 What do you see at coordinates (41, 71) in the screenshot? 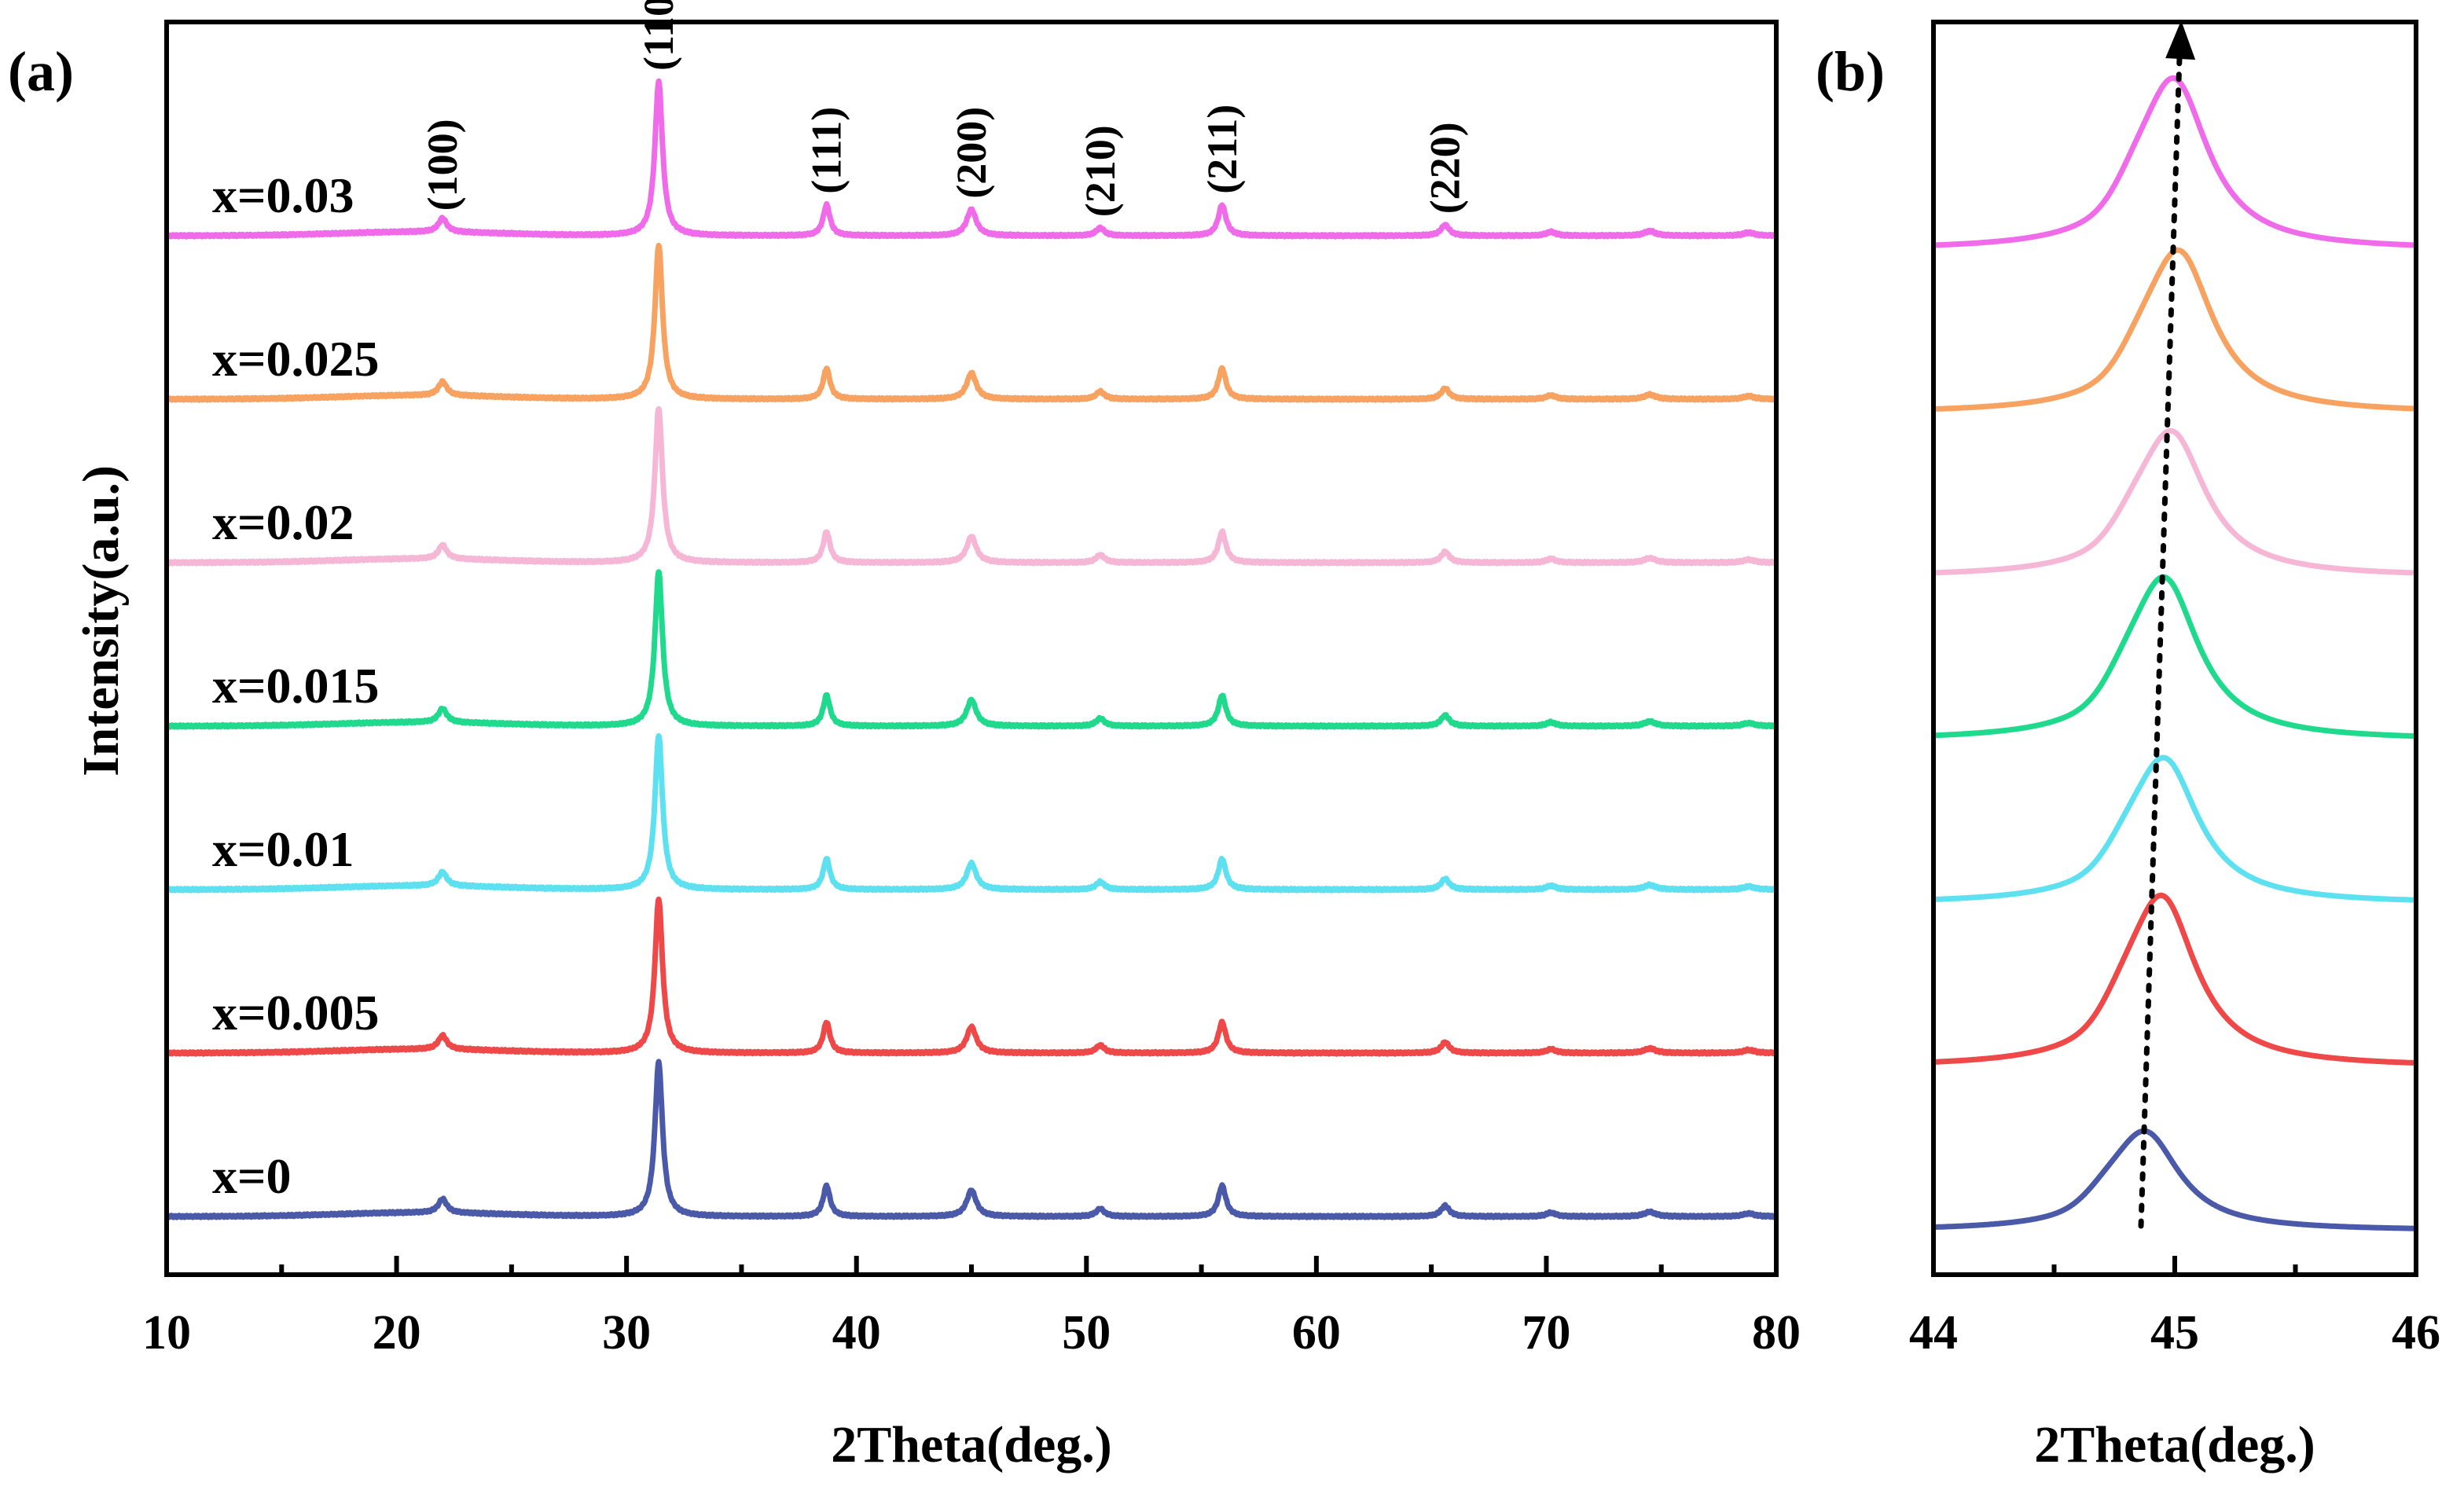
I see `panel-a-label: (a)` at bounding box center [41, 71].